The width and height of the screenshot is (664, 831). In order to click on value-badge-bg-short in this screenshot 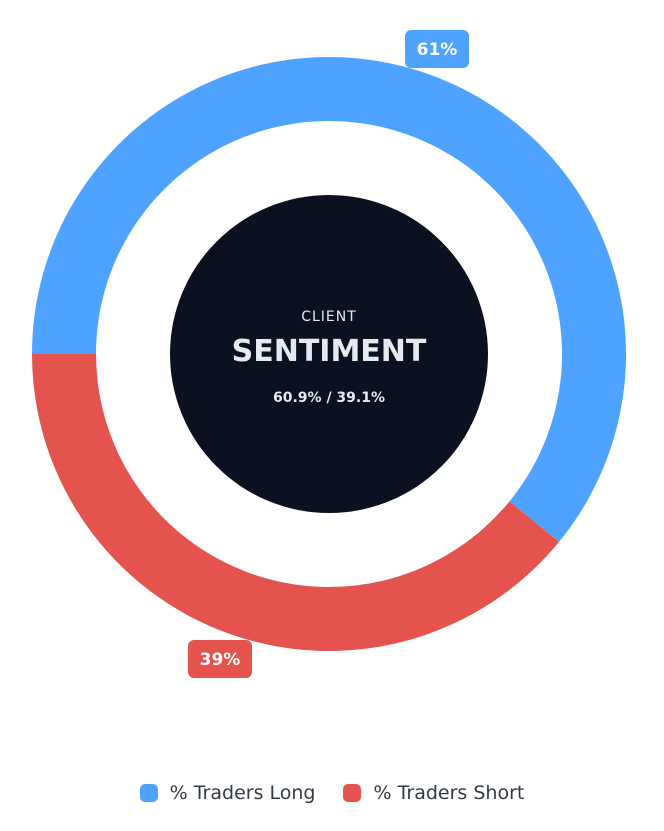, I will do `click(220, 659)`.